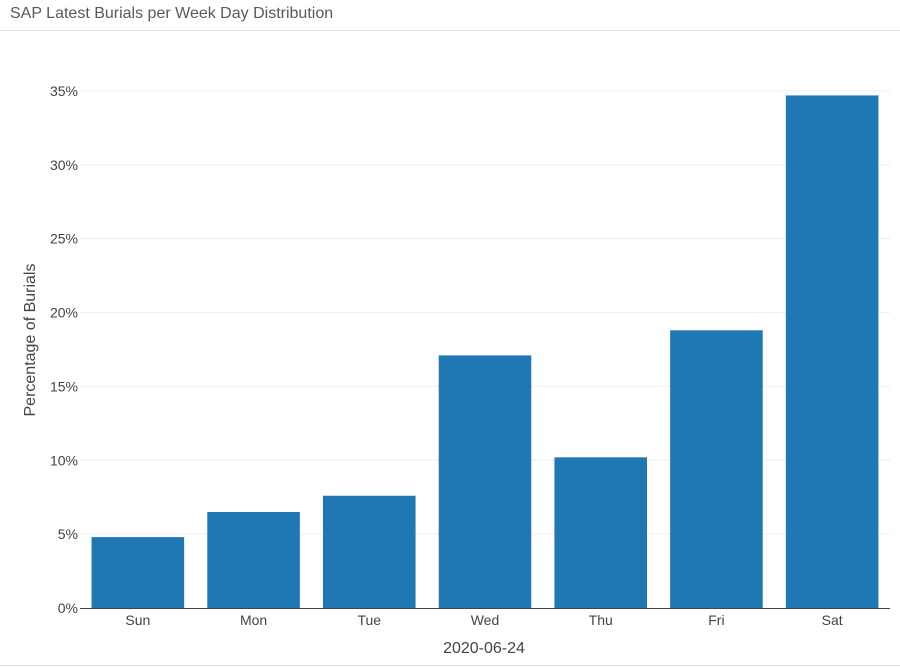 The height and width of the screenshot is (668, 900). I want to click on y-tick-label: 5%, so click(68, 534).